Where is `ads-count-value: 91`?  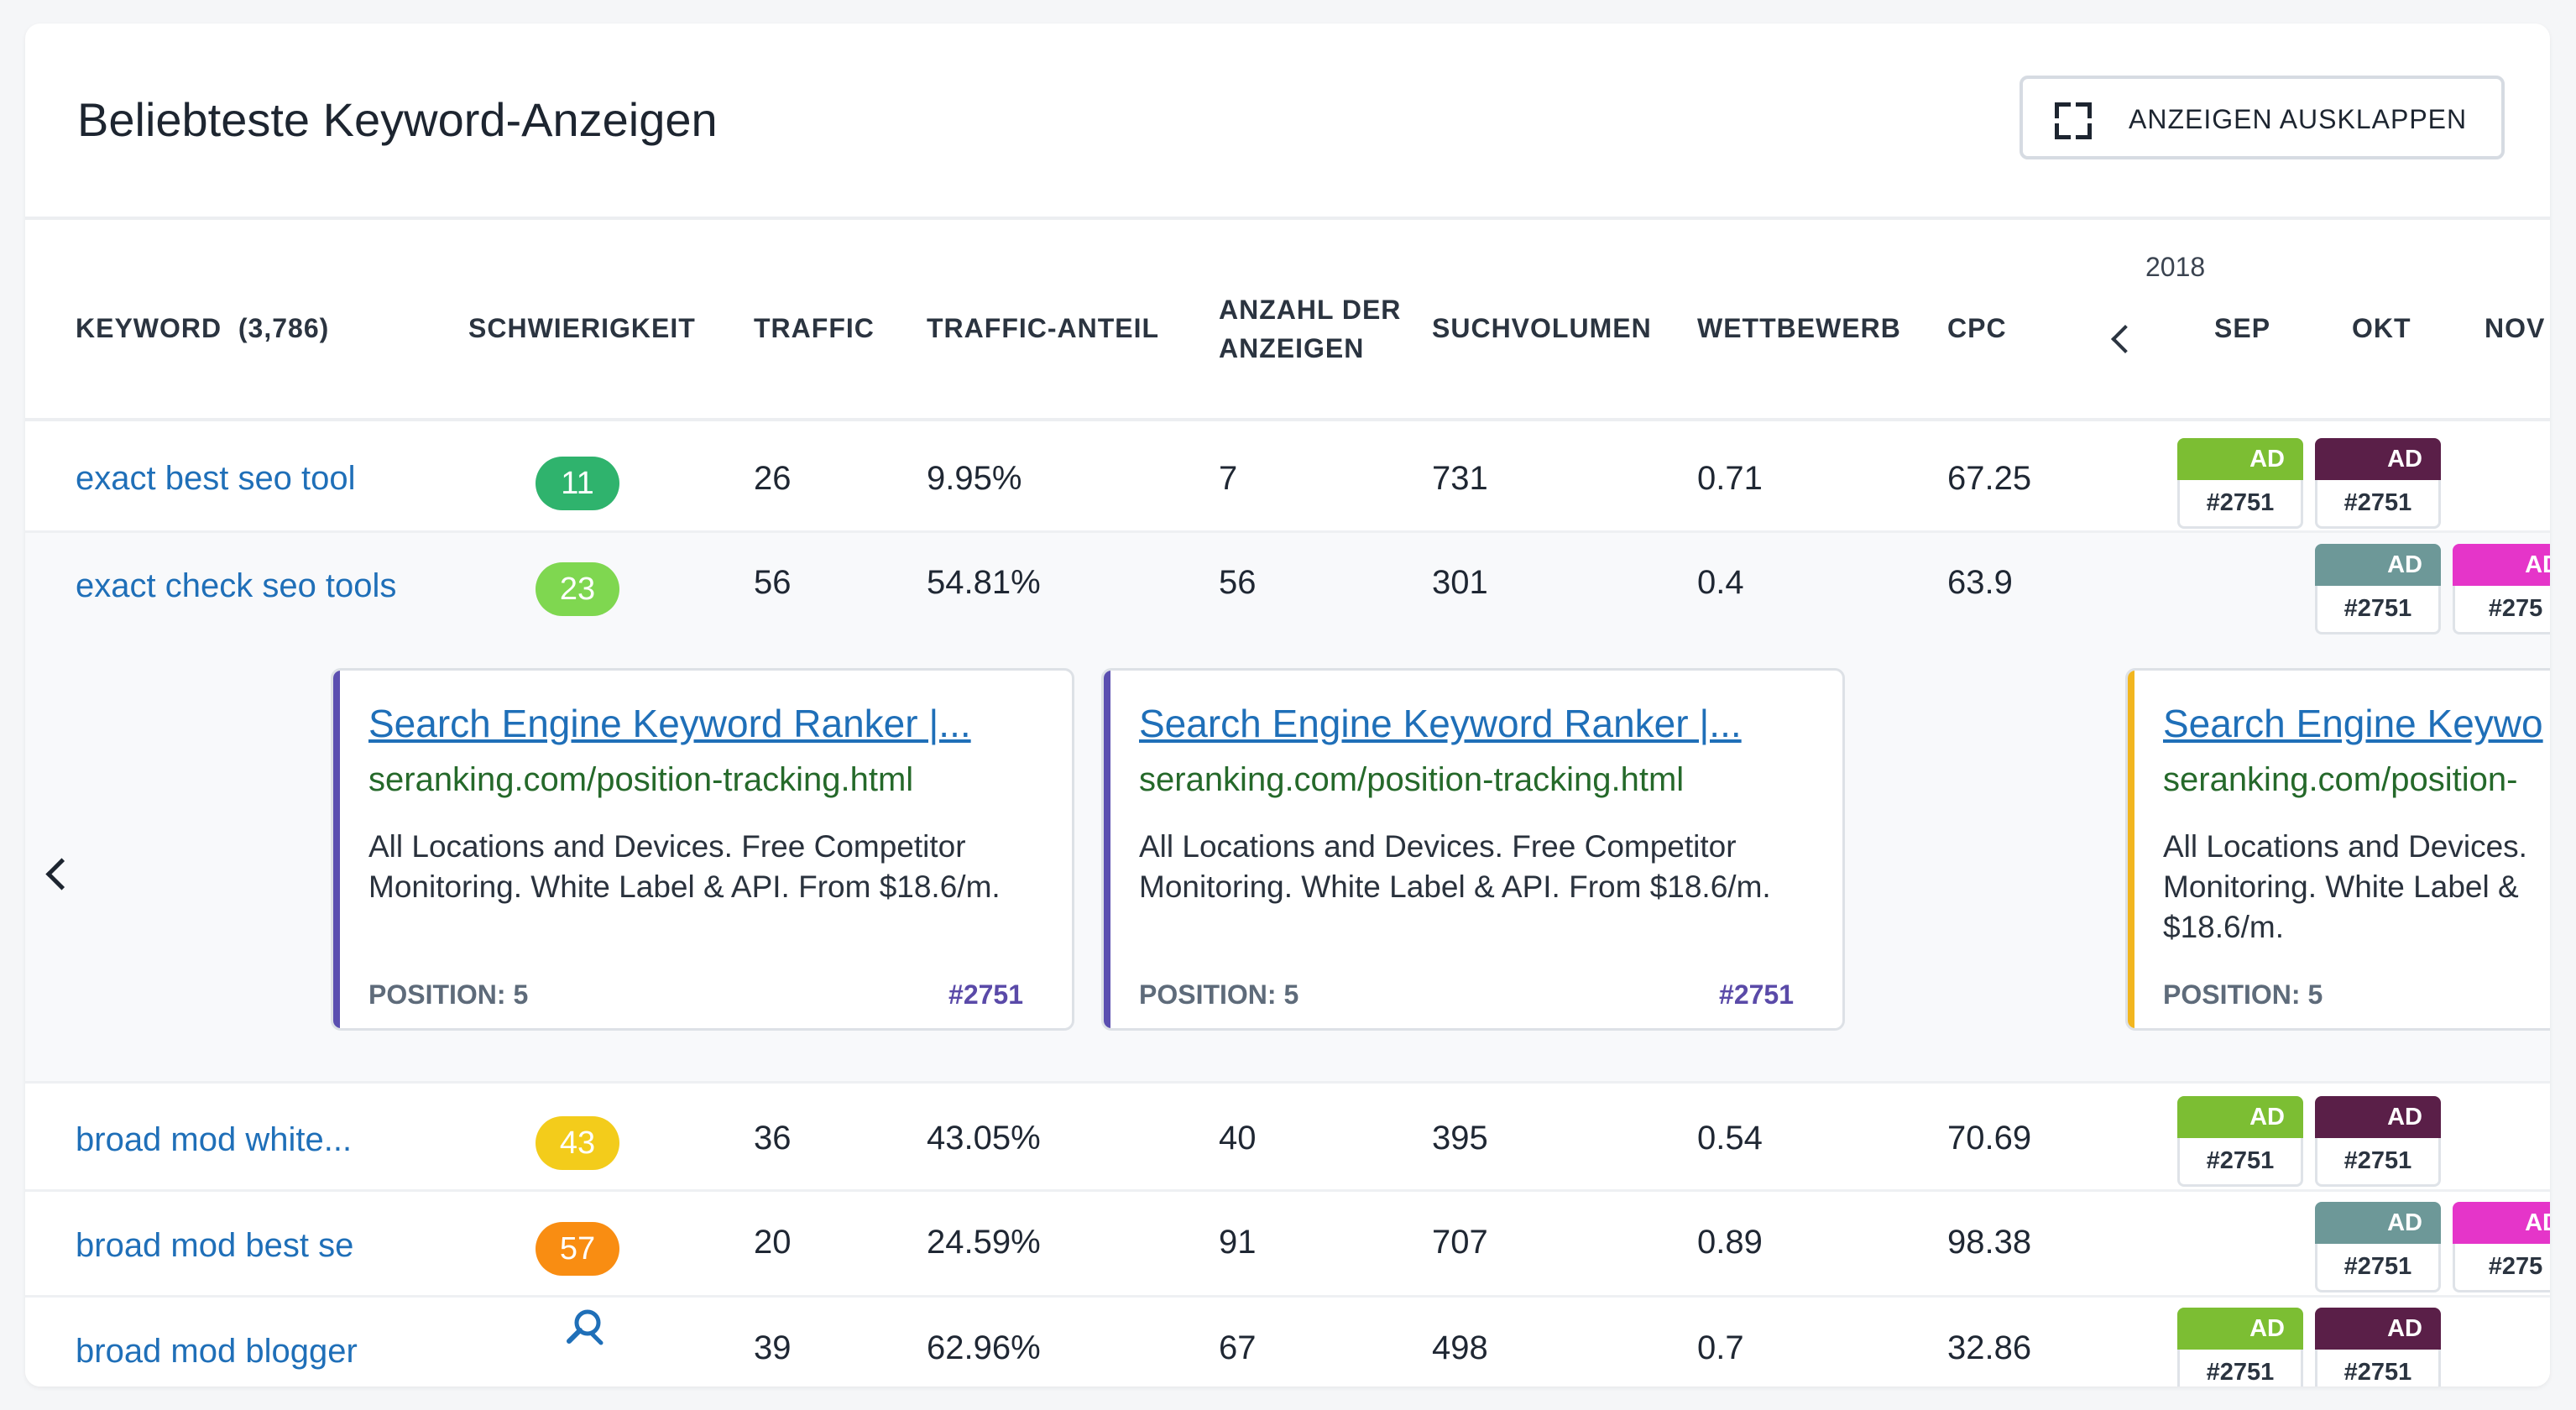
ads-count-value: 91 is located at coordinates (1238, 1242).